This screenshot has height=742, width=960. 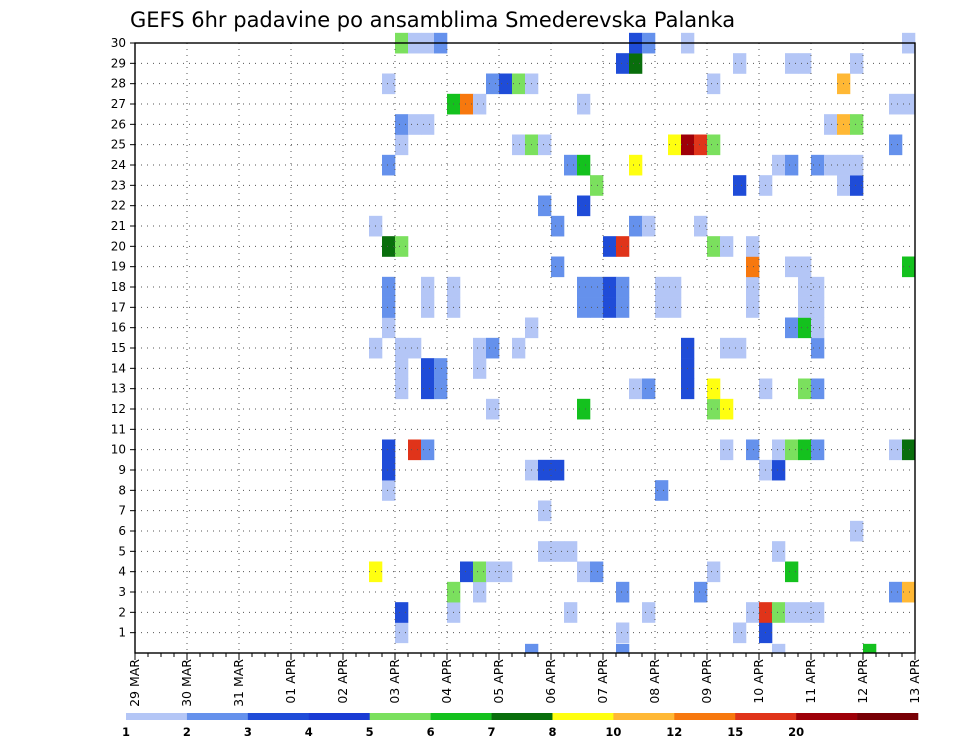 What do you see at coordinates (498, 681) in the screenshot?
I see `x-tick-label: 05 APR` at bounding box center [498, 681].